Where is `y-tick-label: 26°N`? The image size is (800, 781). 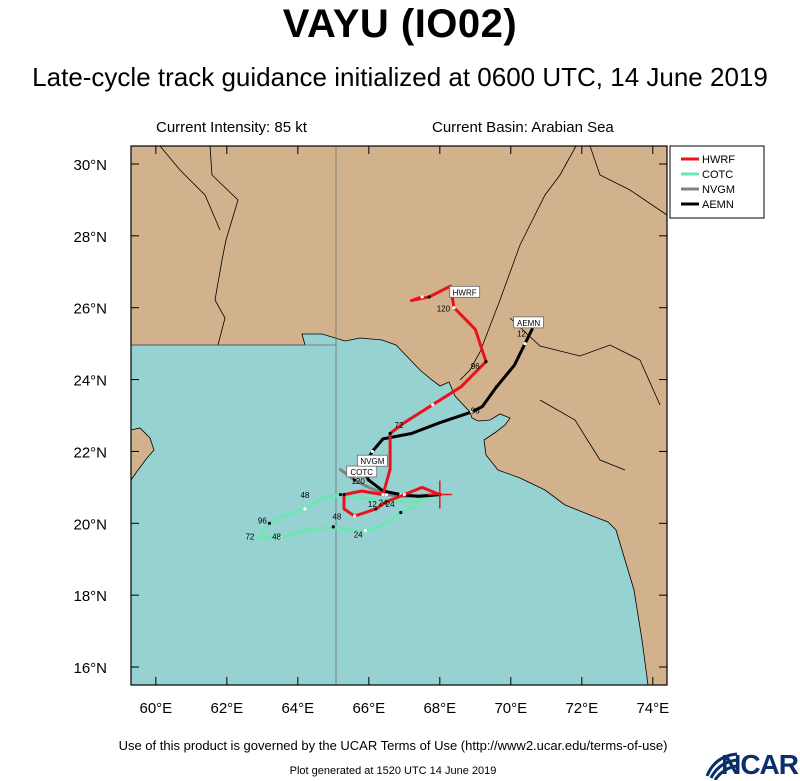 y-tick-label: 26°N is located at coordinates (90, 309).